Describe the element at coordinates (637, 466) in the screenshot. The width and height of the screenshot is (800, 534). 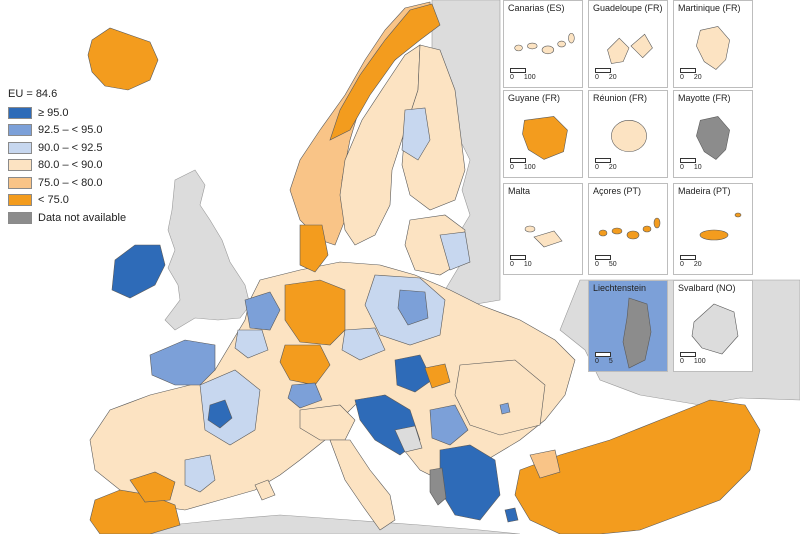
I see `turkey-regions` at that location.